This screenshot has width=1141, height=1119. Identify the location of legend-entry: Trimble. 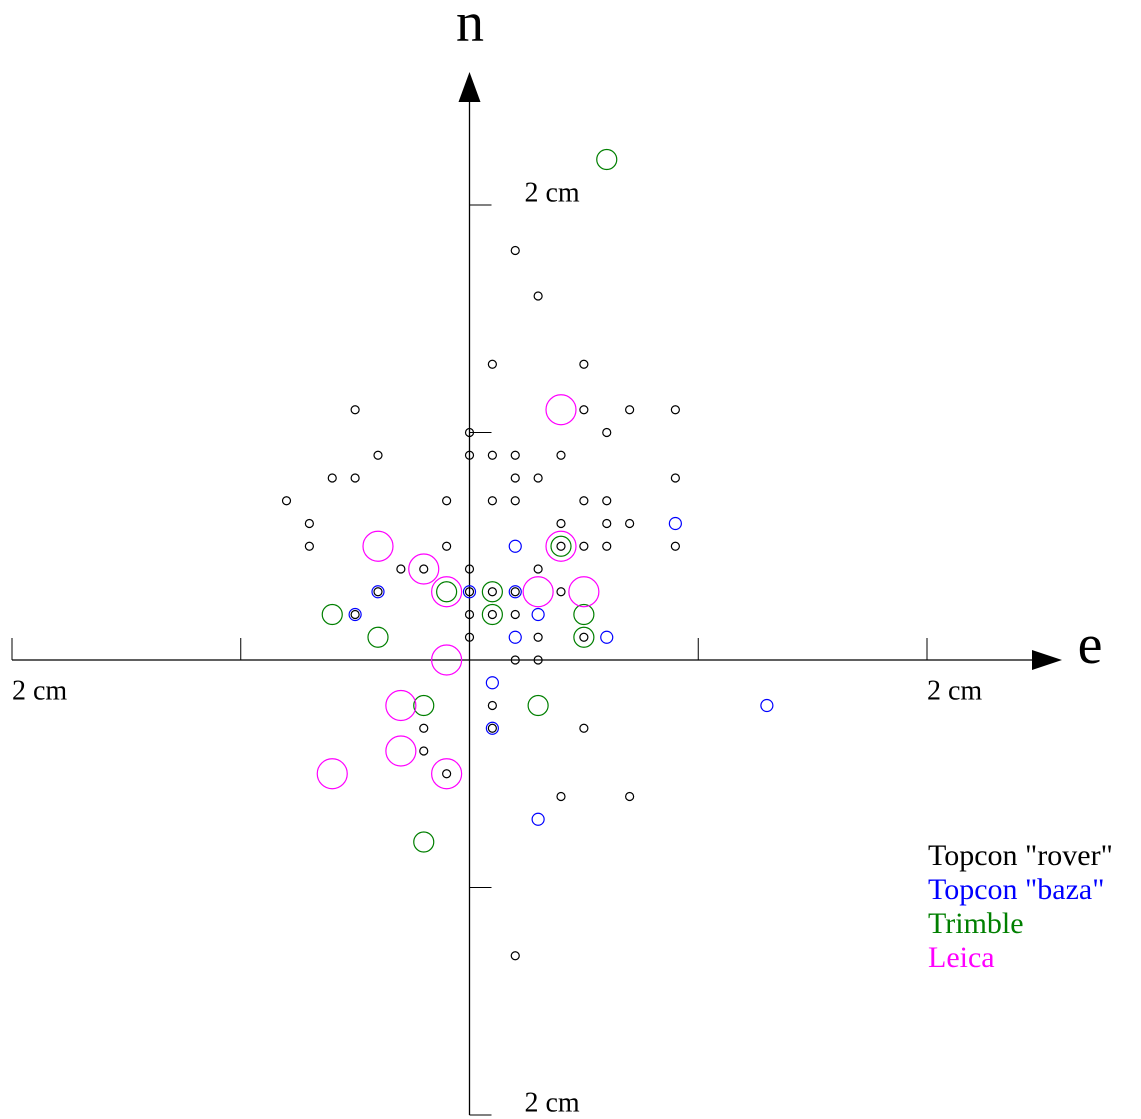
(976, 923).